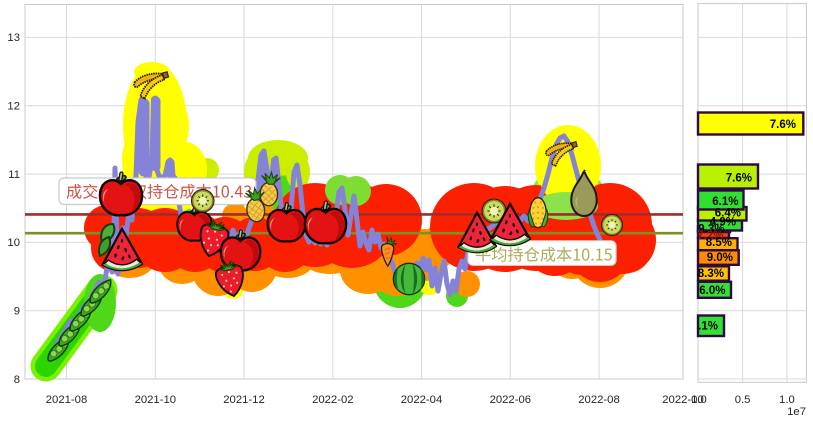  I want to click on svg-text: 2022-08, so click(598, 400).